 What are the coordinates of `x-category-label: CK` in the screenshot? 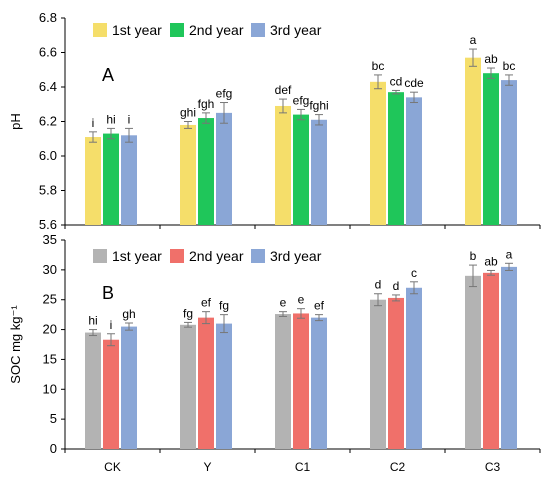 It's located at (112, 467).